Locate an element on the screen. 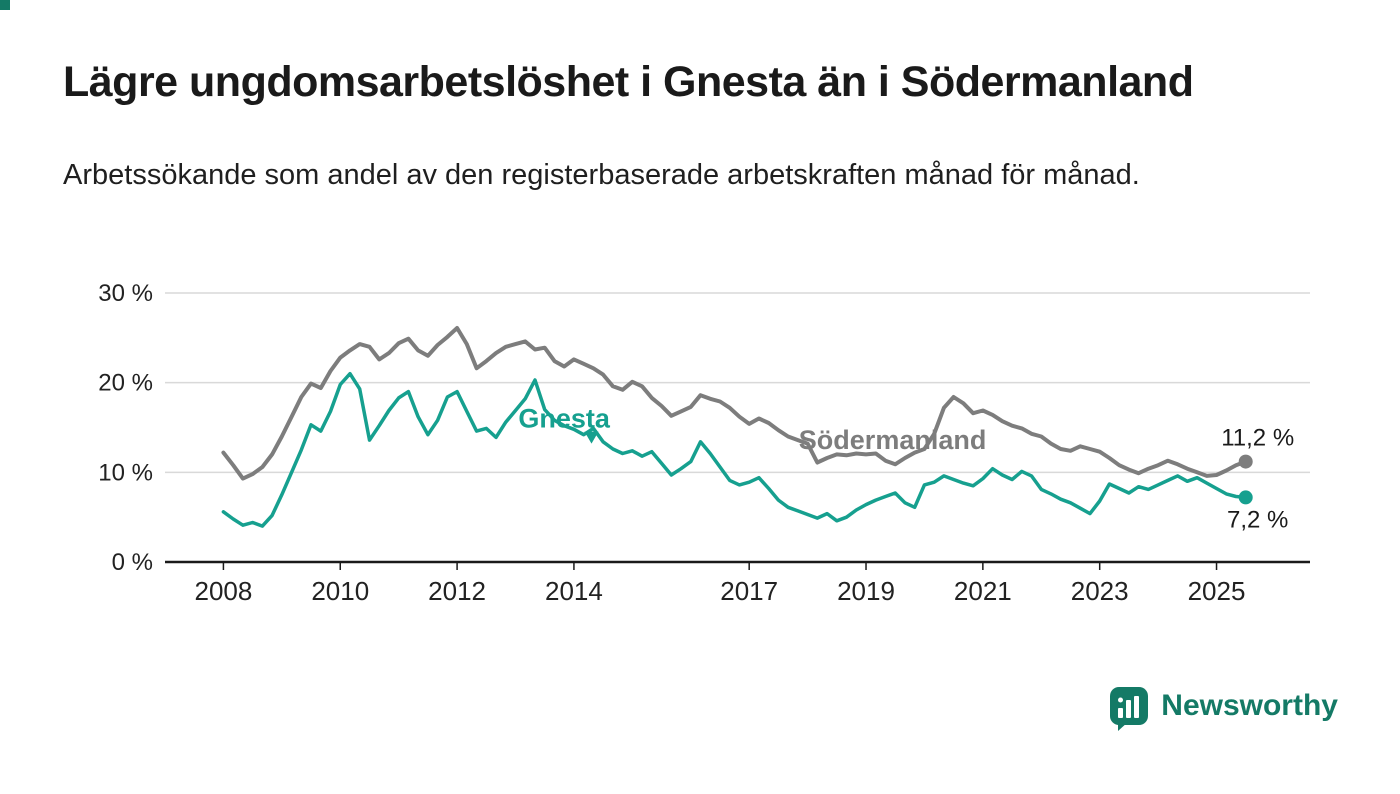 Image resolution: width=1400 pixels, height=794 pixels. x-tick-label-2017: 2017 is located at coordinates (749, 591).